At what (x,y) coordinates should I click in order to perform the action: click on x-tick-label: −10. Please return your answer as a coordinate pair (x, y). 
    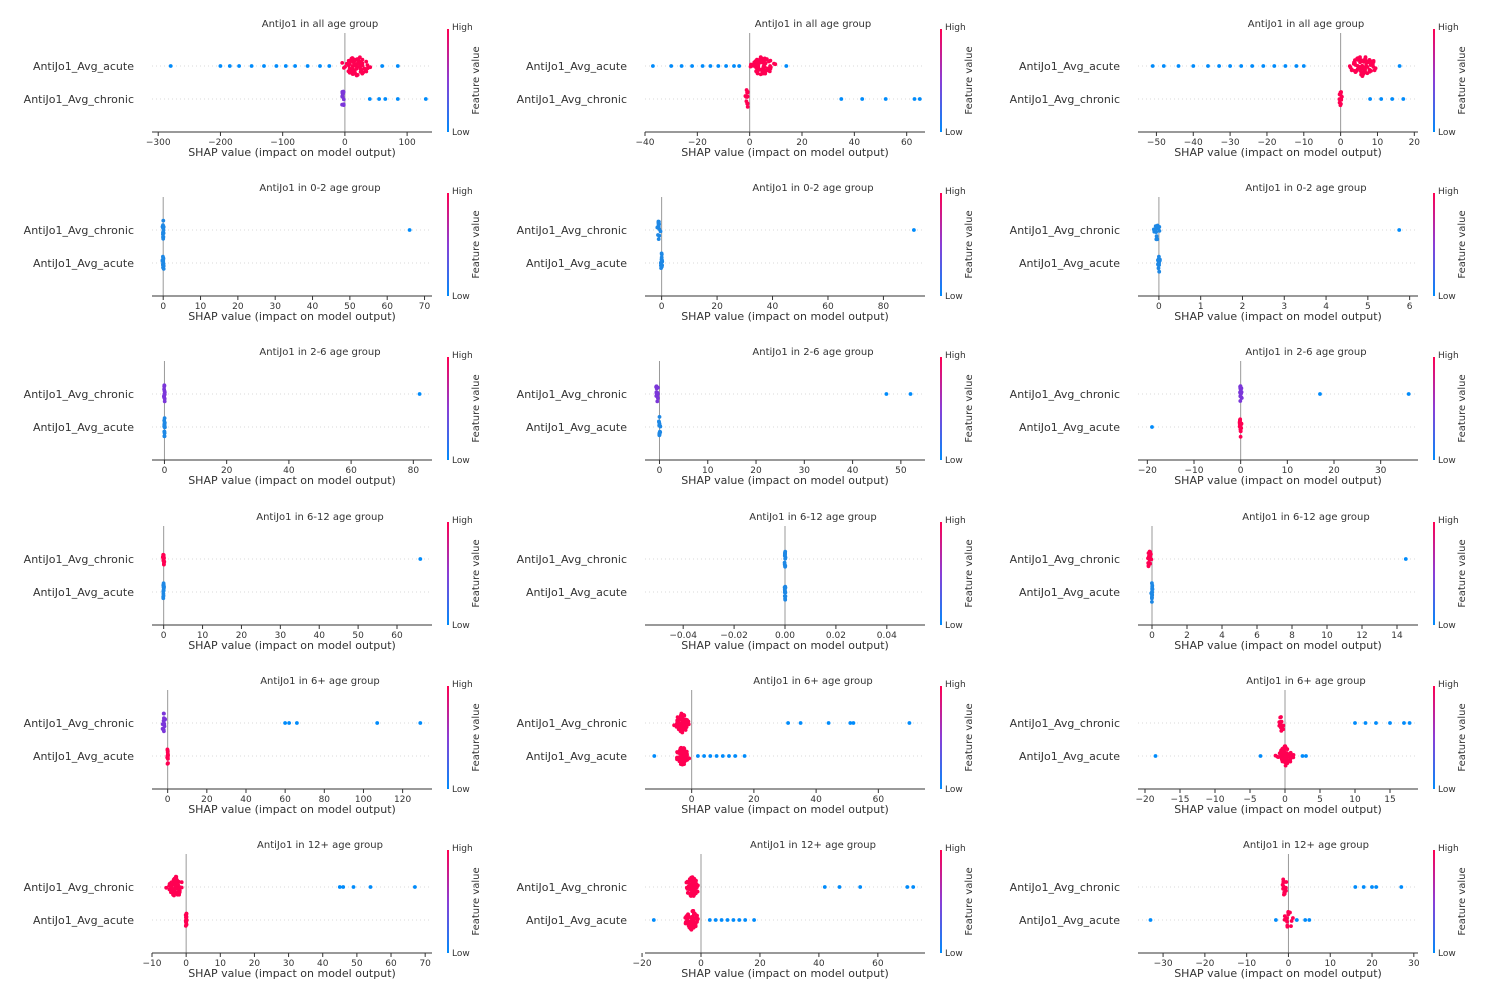
    Looking at the image, I should click on (1246, 964).